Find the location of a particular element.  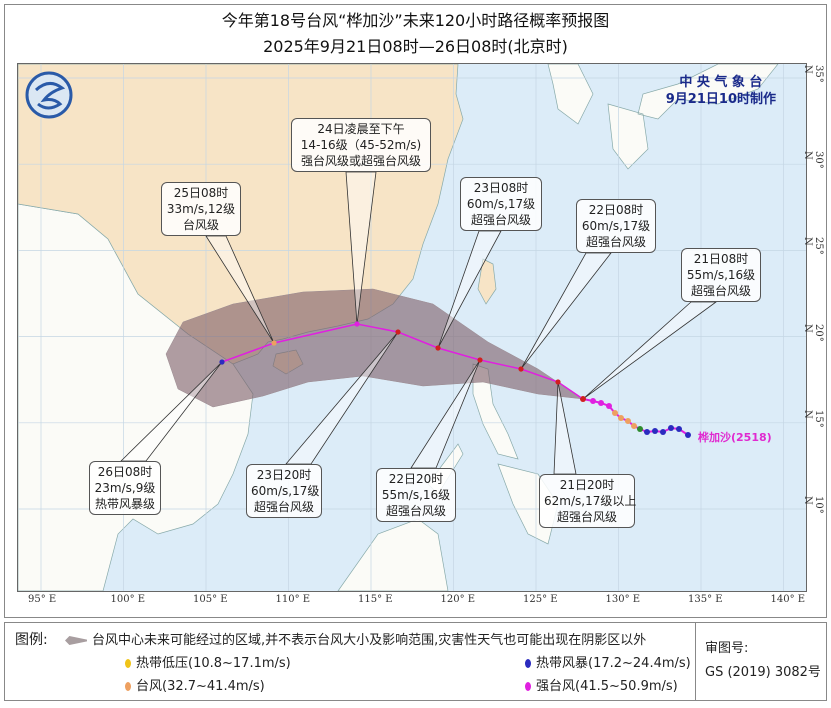

callout-line: 热带风暴级 is located at coordinates (124, 504).